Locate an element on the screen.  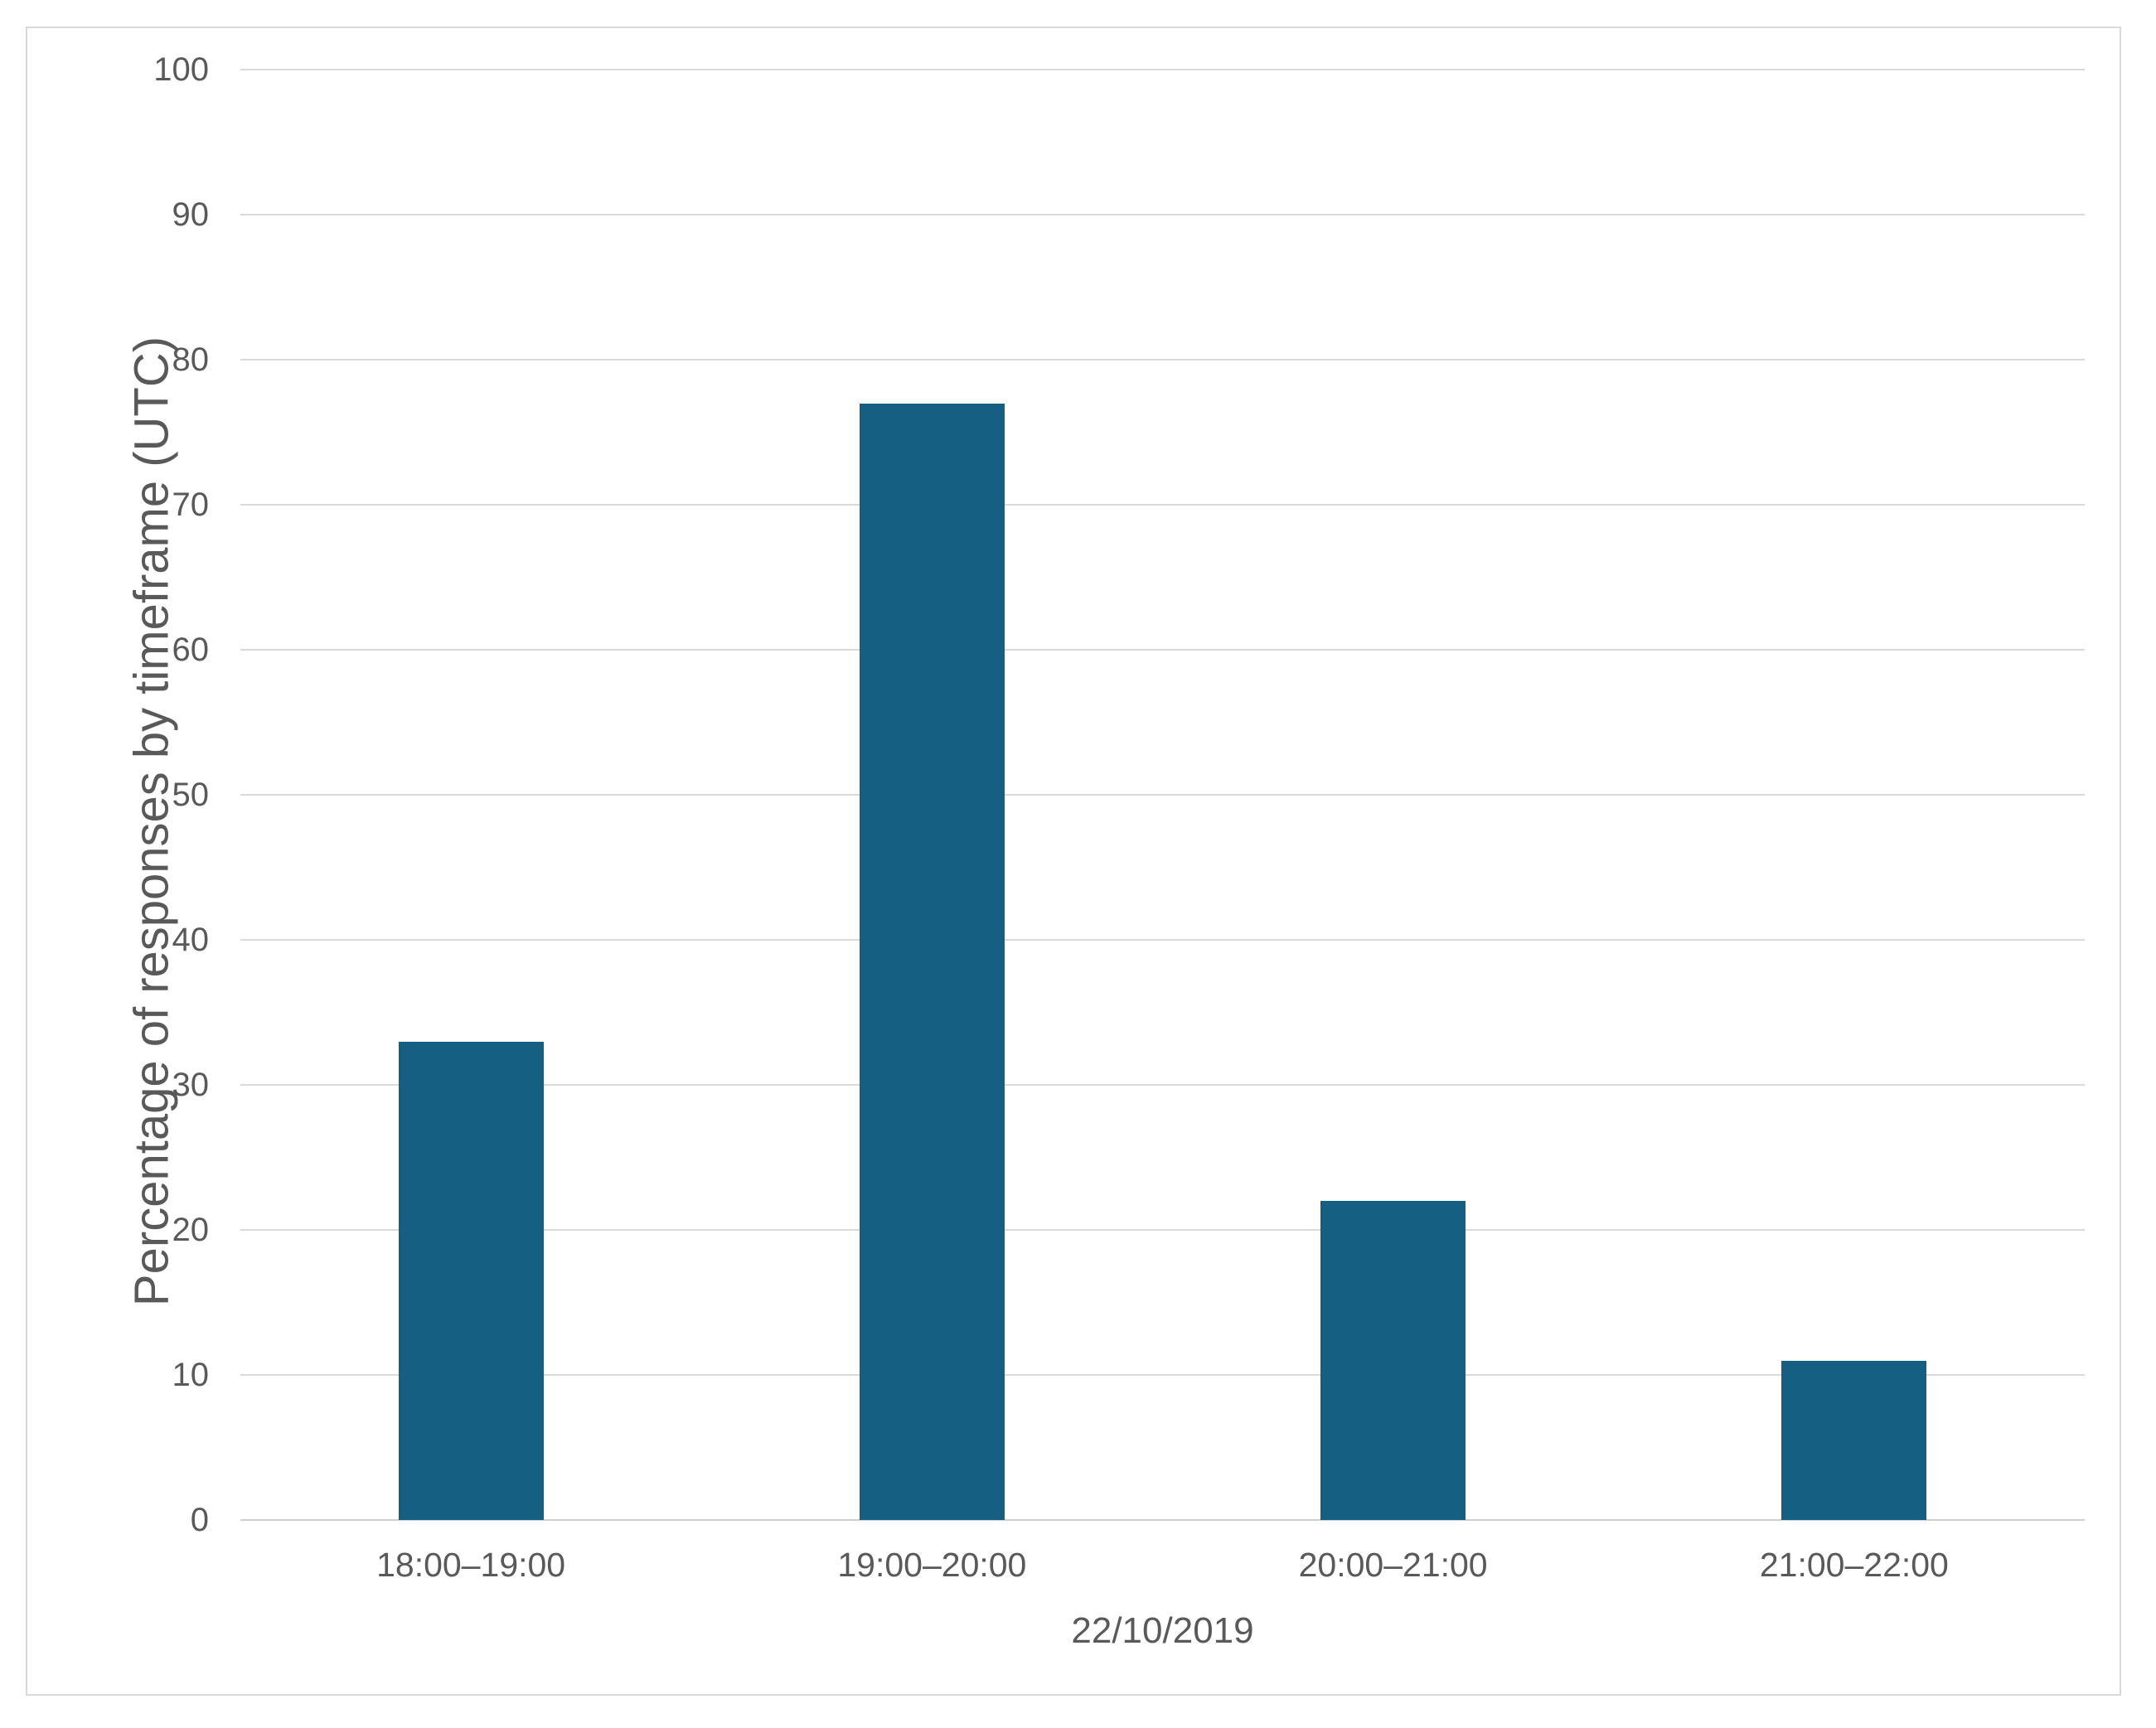
bar-20:00–21:00 is located at coordinates (1393, 1360).